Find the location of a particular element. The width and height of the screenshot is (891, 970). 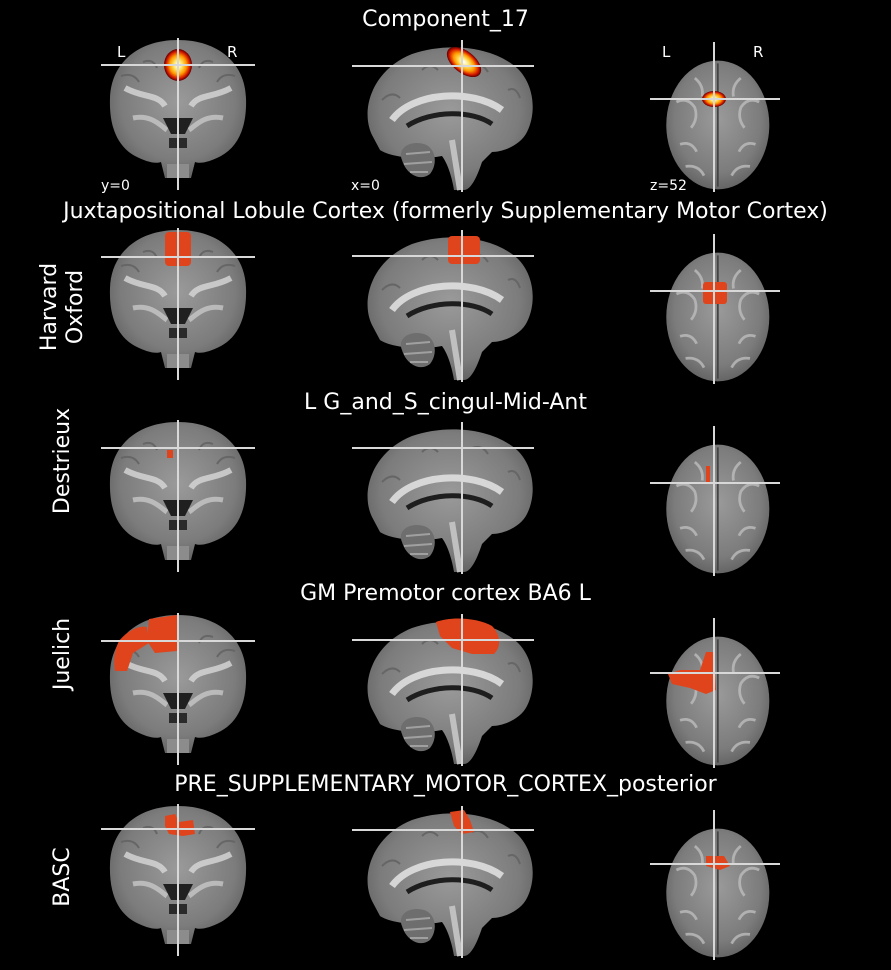

basc-sagittal-view is located at coordinates (443, 882).